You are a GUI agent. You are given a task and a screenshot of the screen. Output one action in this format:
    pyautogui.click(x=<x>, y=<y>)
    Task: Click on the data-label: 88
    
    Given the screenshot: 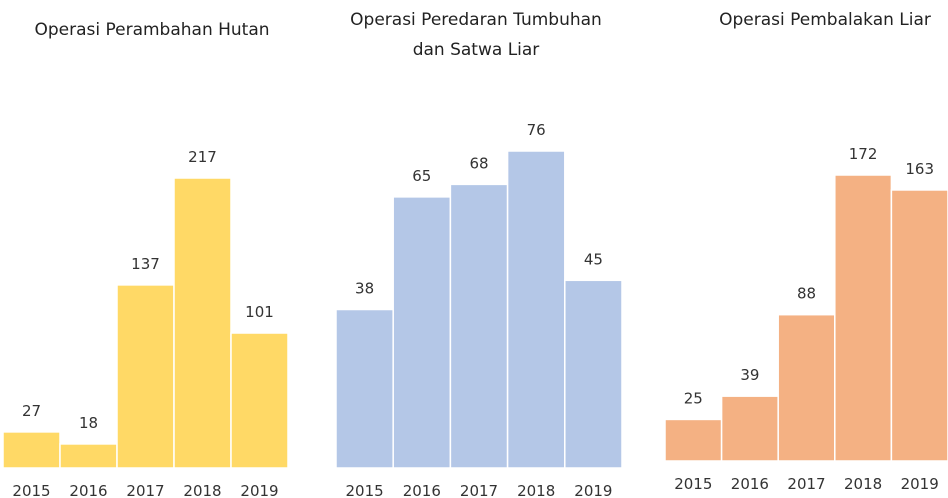 What is the action you would take?
    pyautogui.click(x=806, y=294)
    